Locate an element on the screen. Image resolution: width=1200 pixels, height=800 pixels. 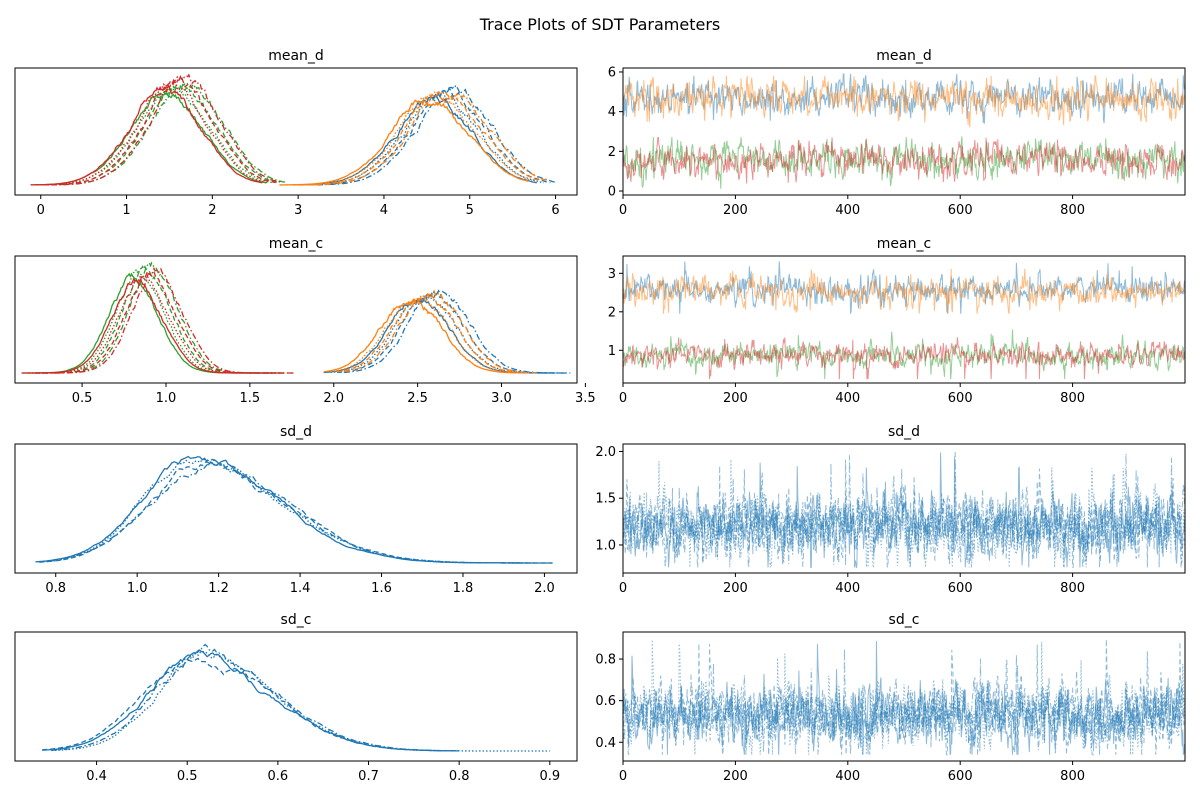
x-tick-label: 0.7 is located at coordinates (368, 776).